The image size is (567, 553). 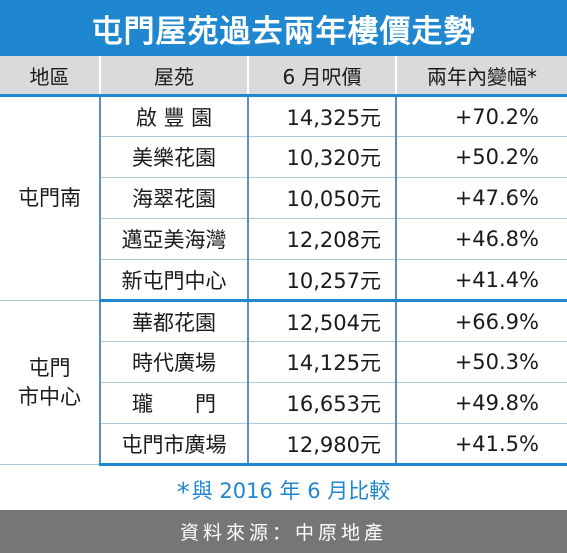 What do you see at coordinates (174, 280) in the screenshot?
I see `estate-cell: 新屯門中心` at bounding box center [174, 280].